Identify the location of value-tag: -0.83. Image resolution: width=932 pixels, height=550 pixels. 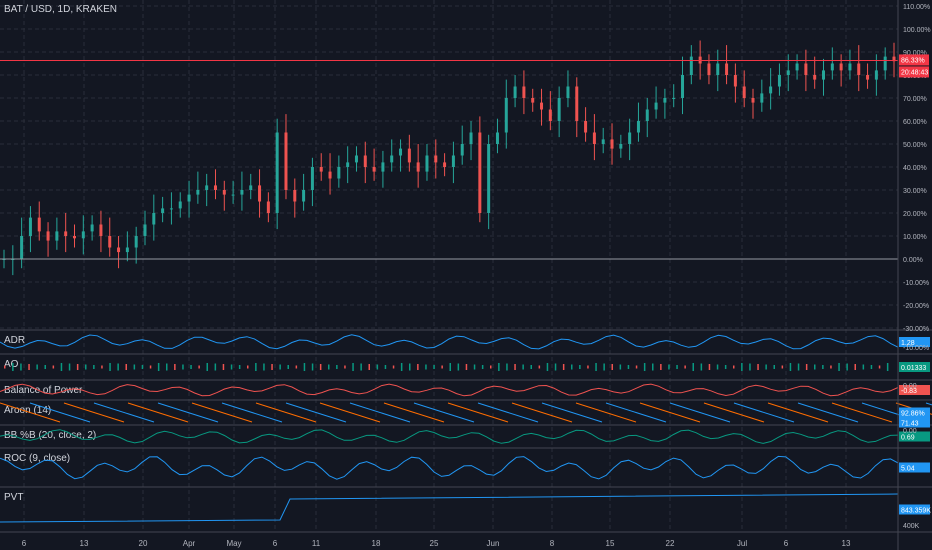
(909, 391).